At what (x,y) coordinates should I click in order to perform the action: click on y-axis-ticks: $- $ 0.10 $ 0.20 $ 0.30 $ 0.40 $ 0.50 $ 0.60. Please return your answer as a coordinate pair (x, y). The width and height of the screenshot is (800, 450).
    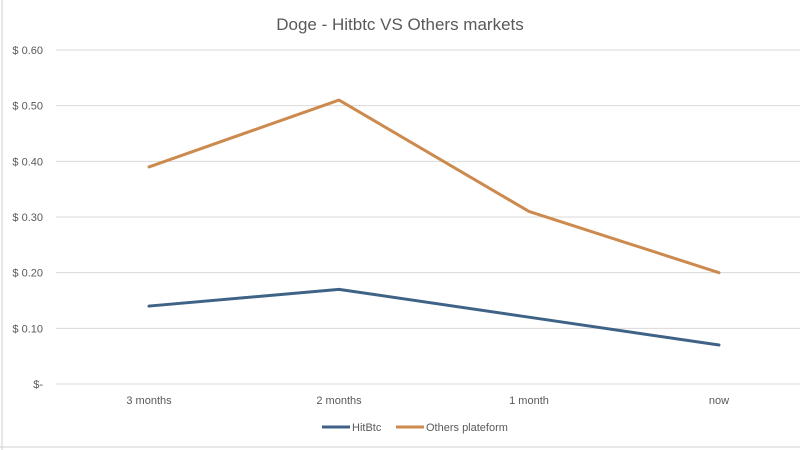
    Looking at the image, I should click on (27, 218).